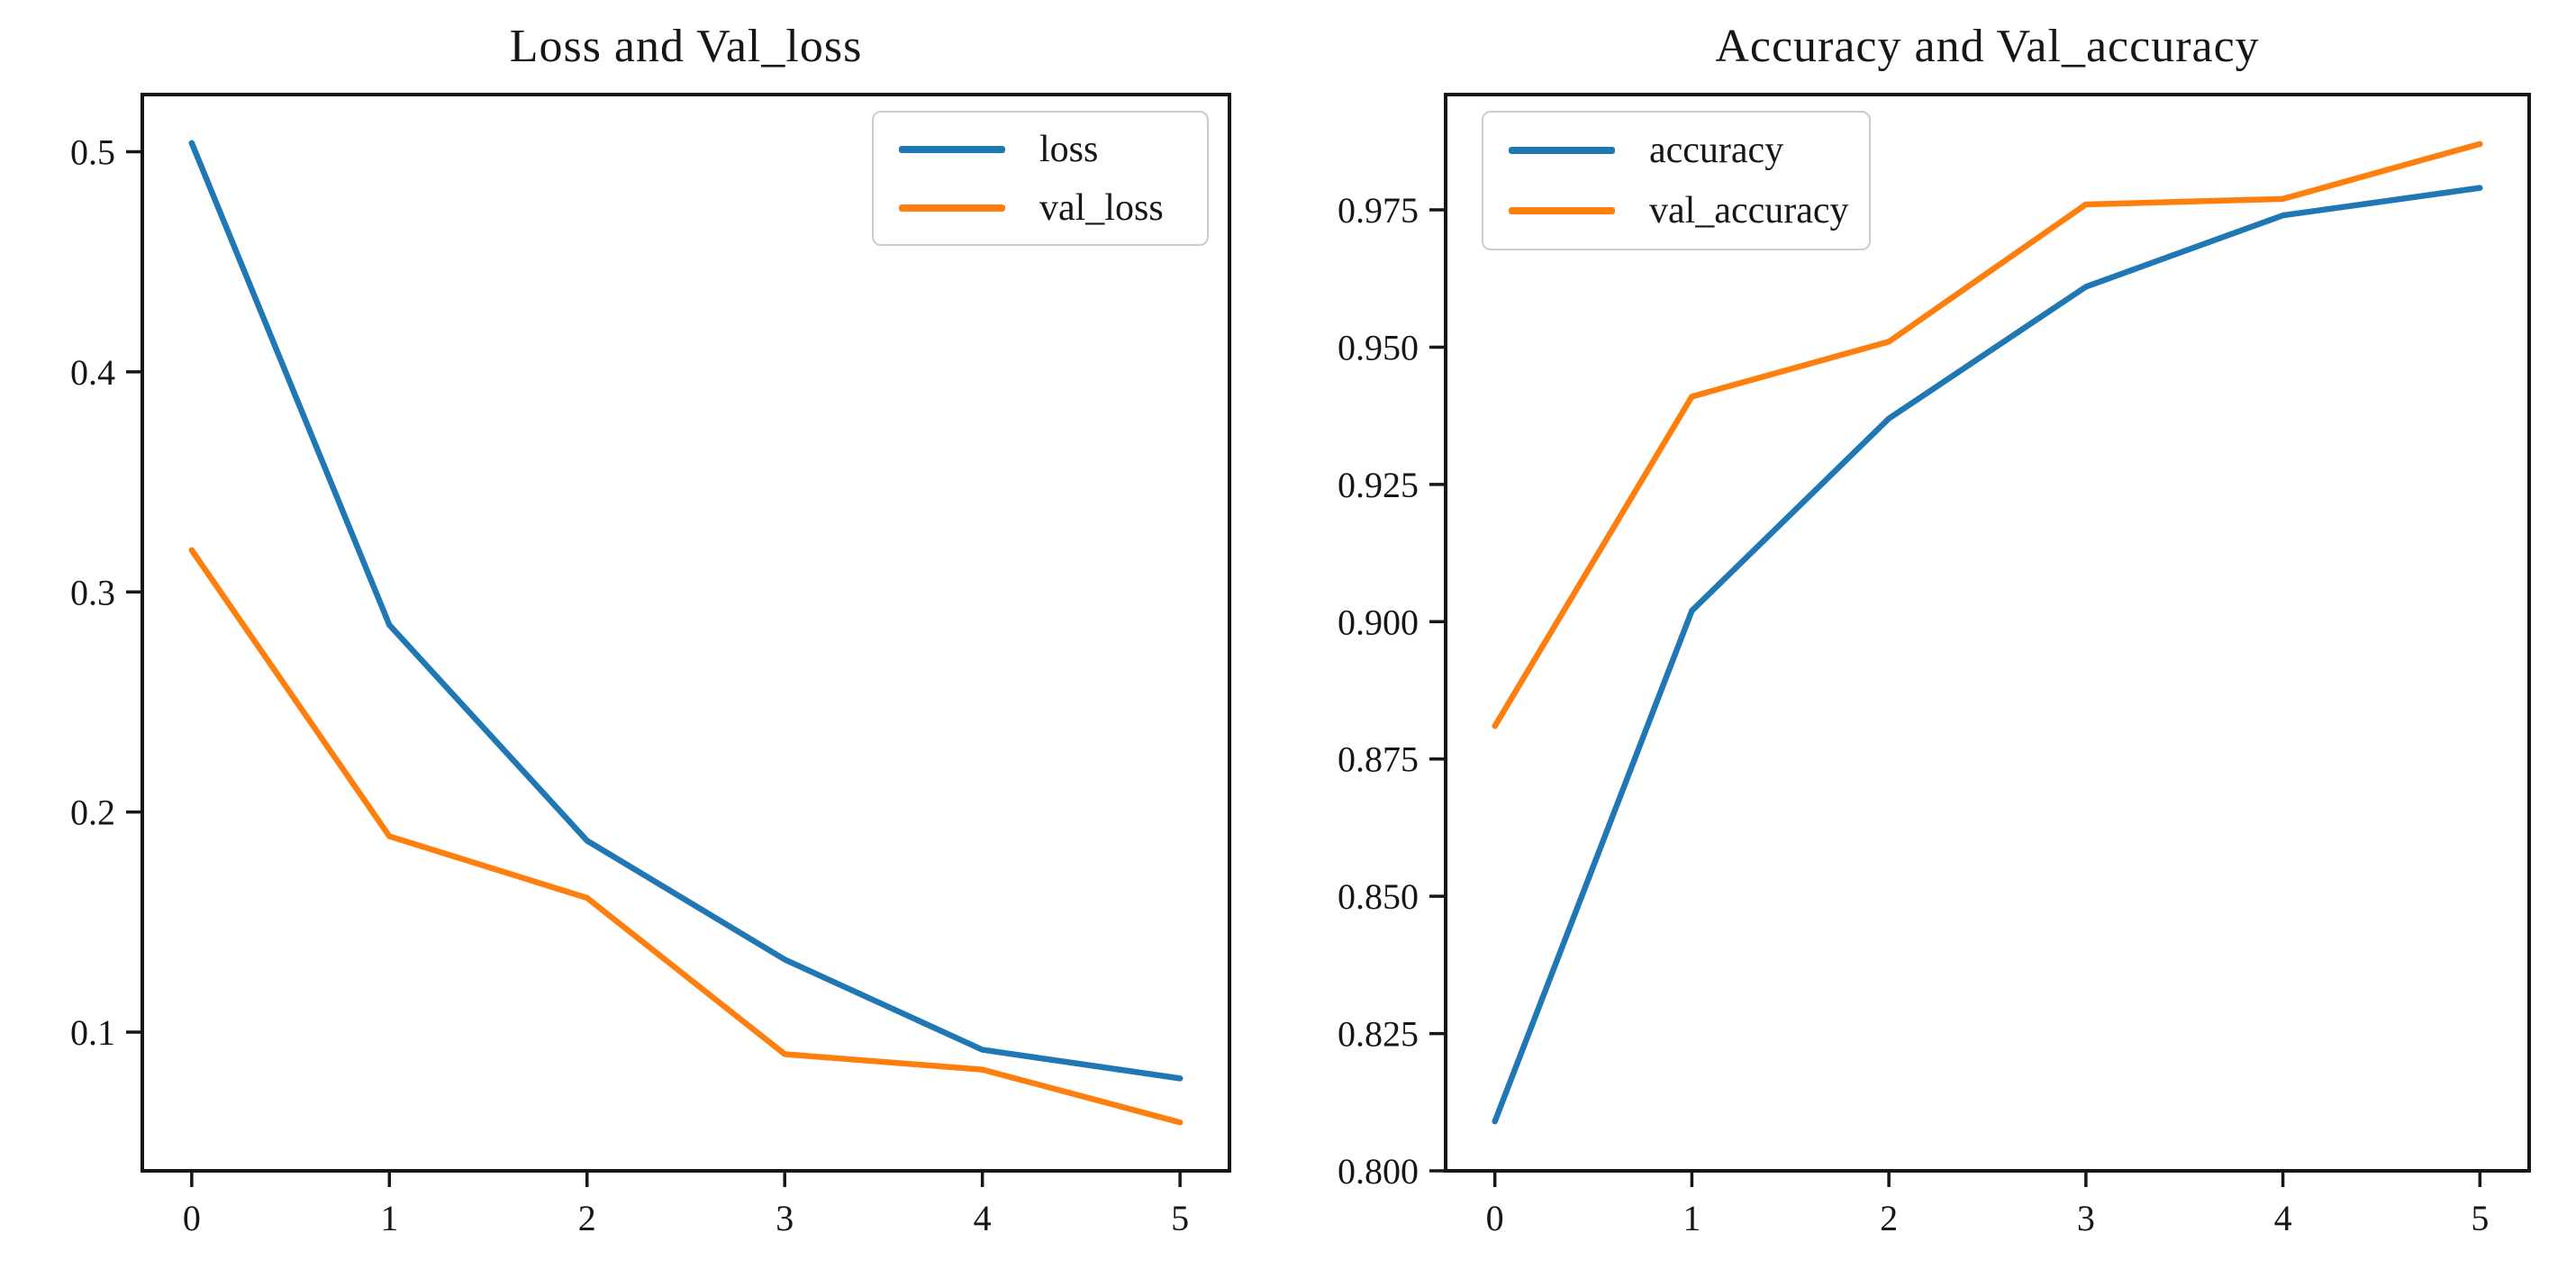 The image size is (2576, 1278). What do you see at coordinates (1379, 622) in the screenshot?
I see `y-tick-label: 0.900` at bounding box center [1379, 622].